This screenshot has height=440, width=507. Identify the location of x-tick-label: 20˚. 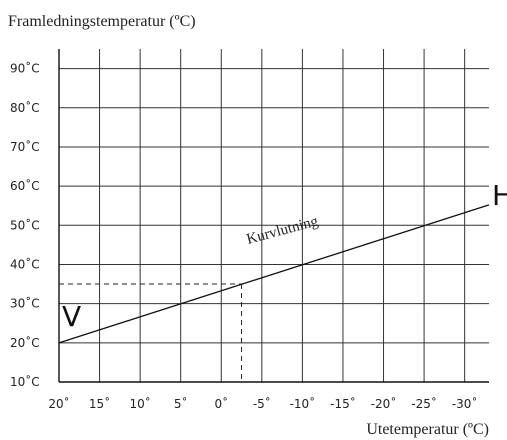
(58, 403).